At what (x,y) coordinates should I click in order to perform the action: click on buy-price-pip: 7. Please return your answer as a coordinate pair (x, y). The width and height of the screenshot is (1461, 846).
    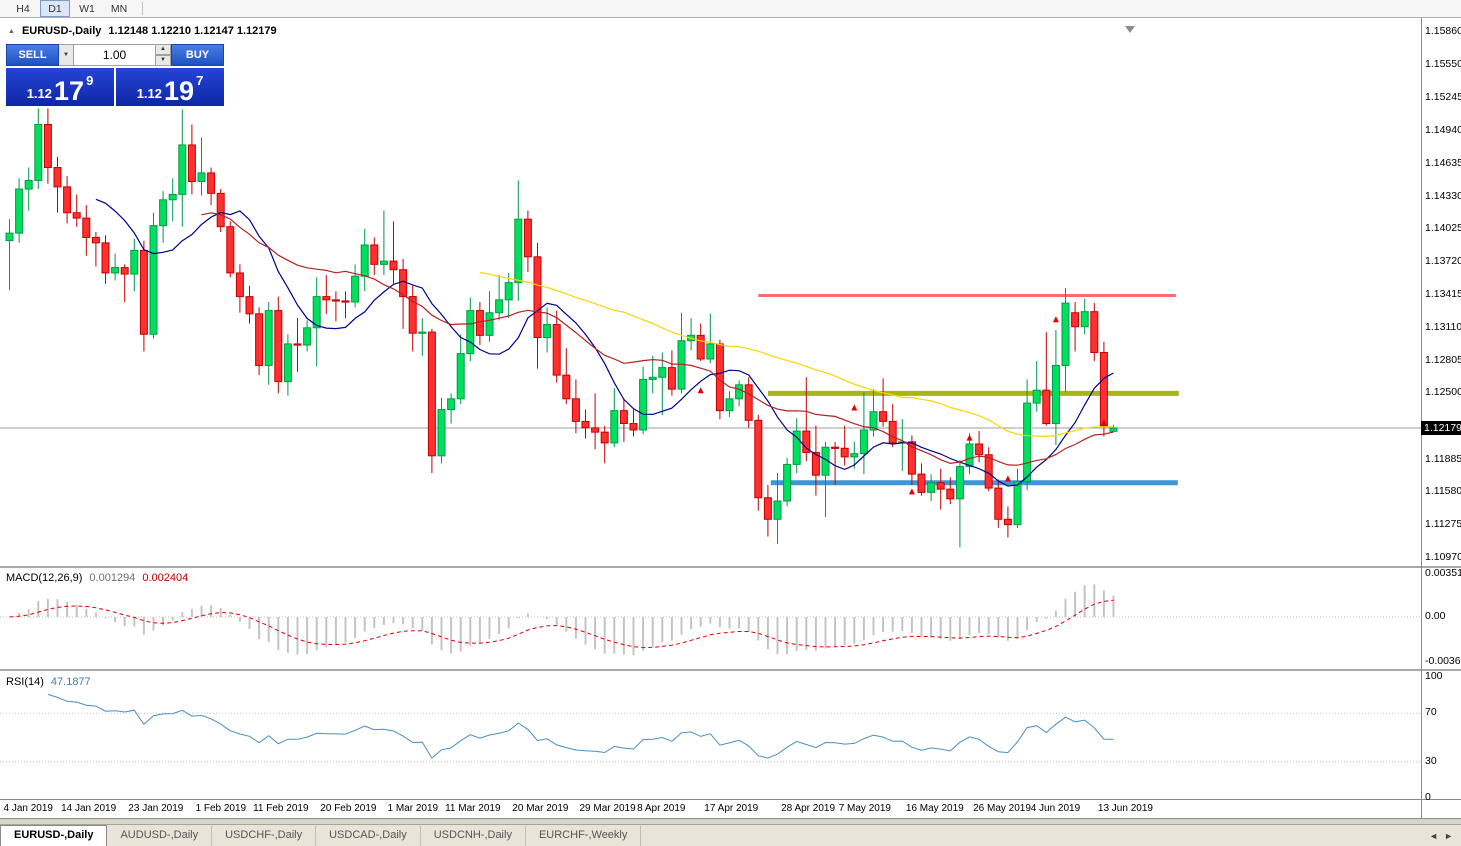
    Looking at the image, I should click on (200, 80).